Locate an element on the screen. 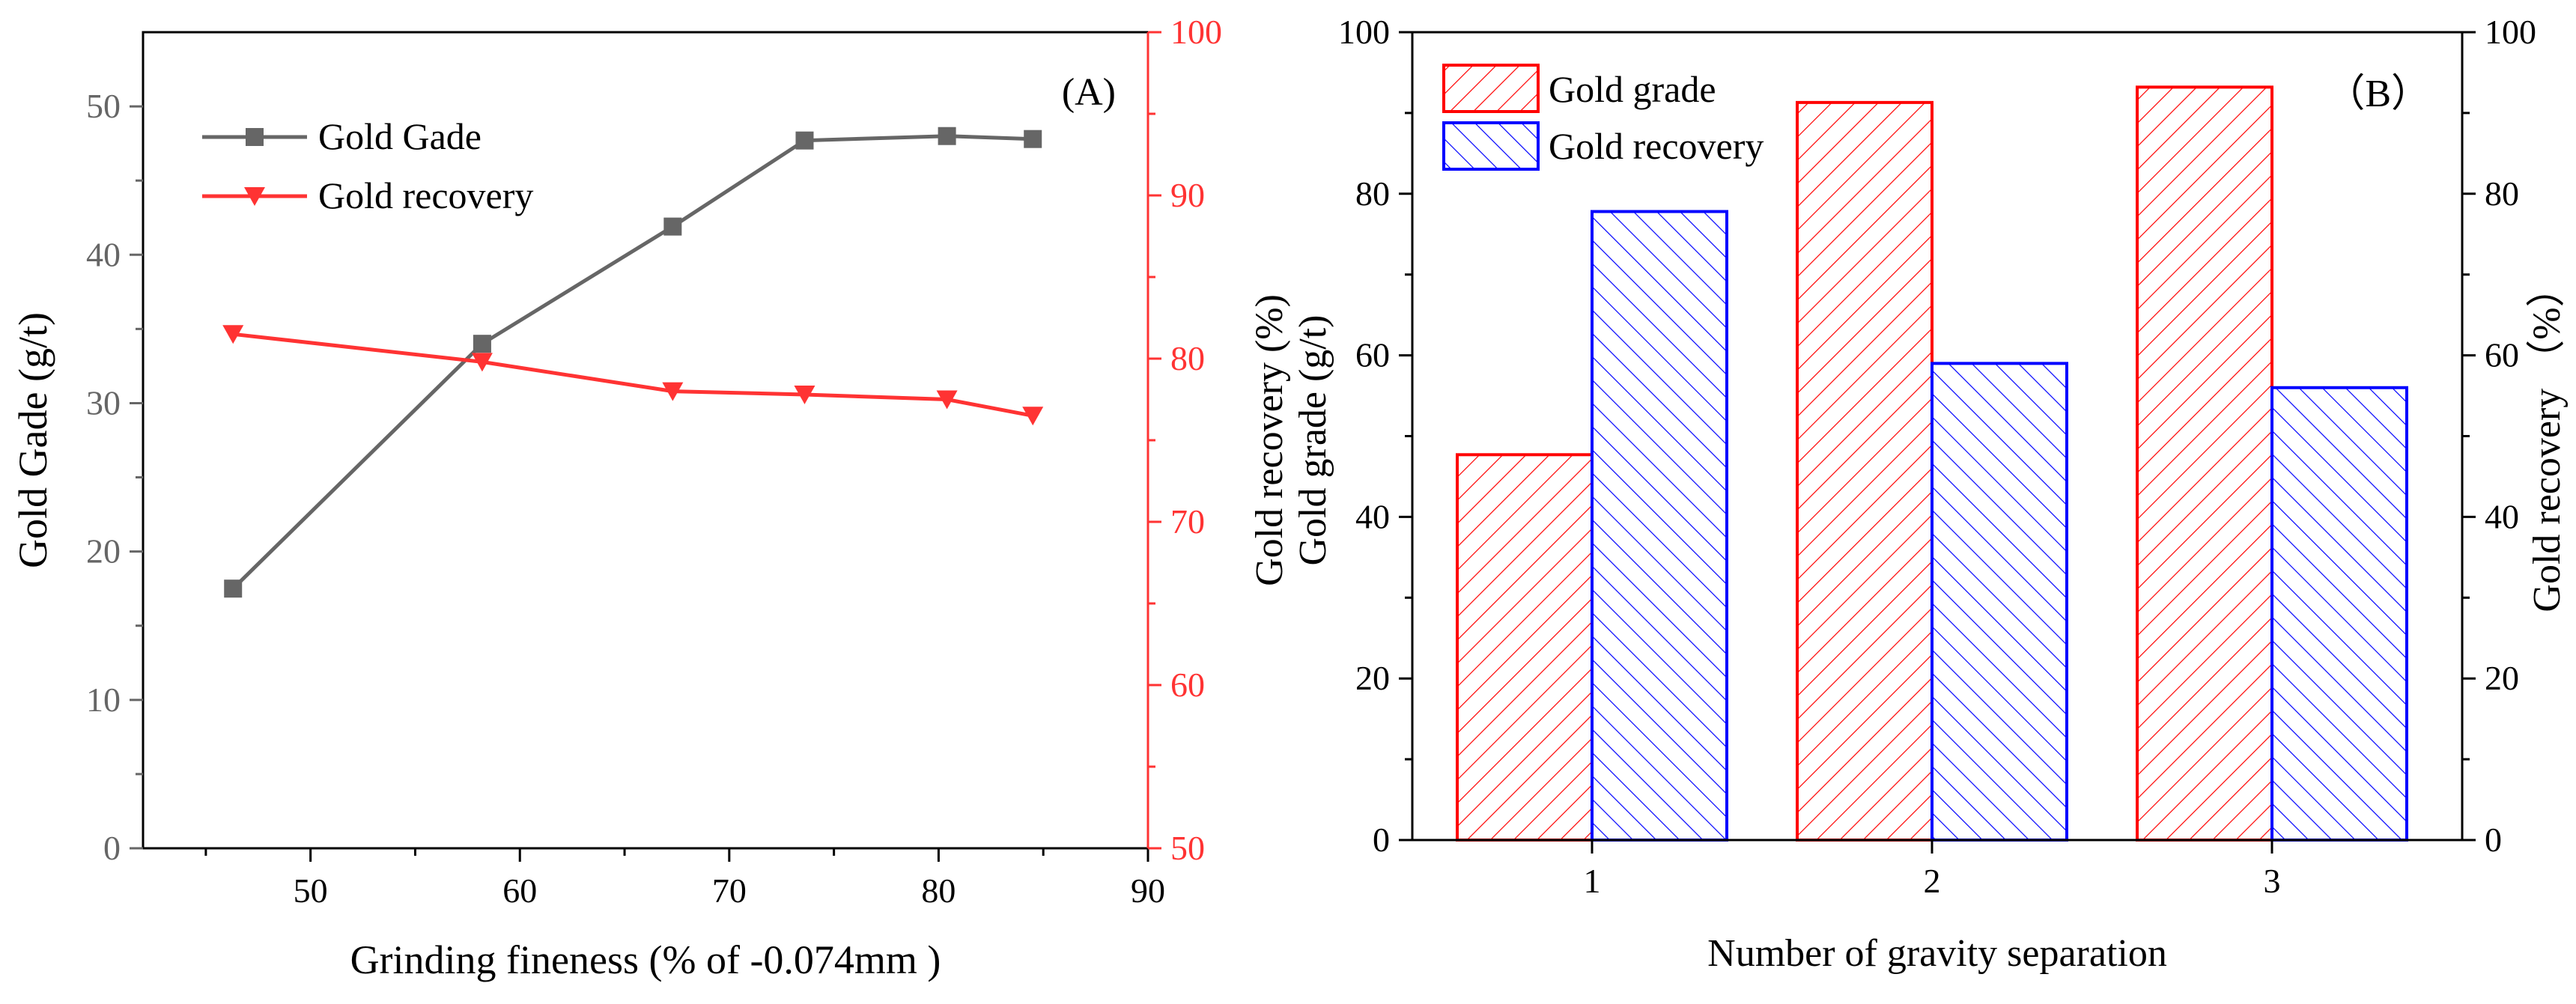 The width and height of the screenshot is (2576, 1004). panel-b-x-tick-label: 2 is located at coordinates (1932, 881).